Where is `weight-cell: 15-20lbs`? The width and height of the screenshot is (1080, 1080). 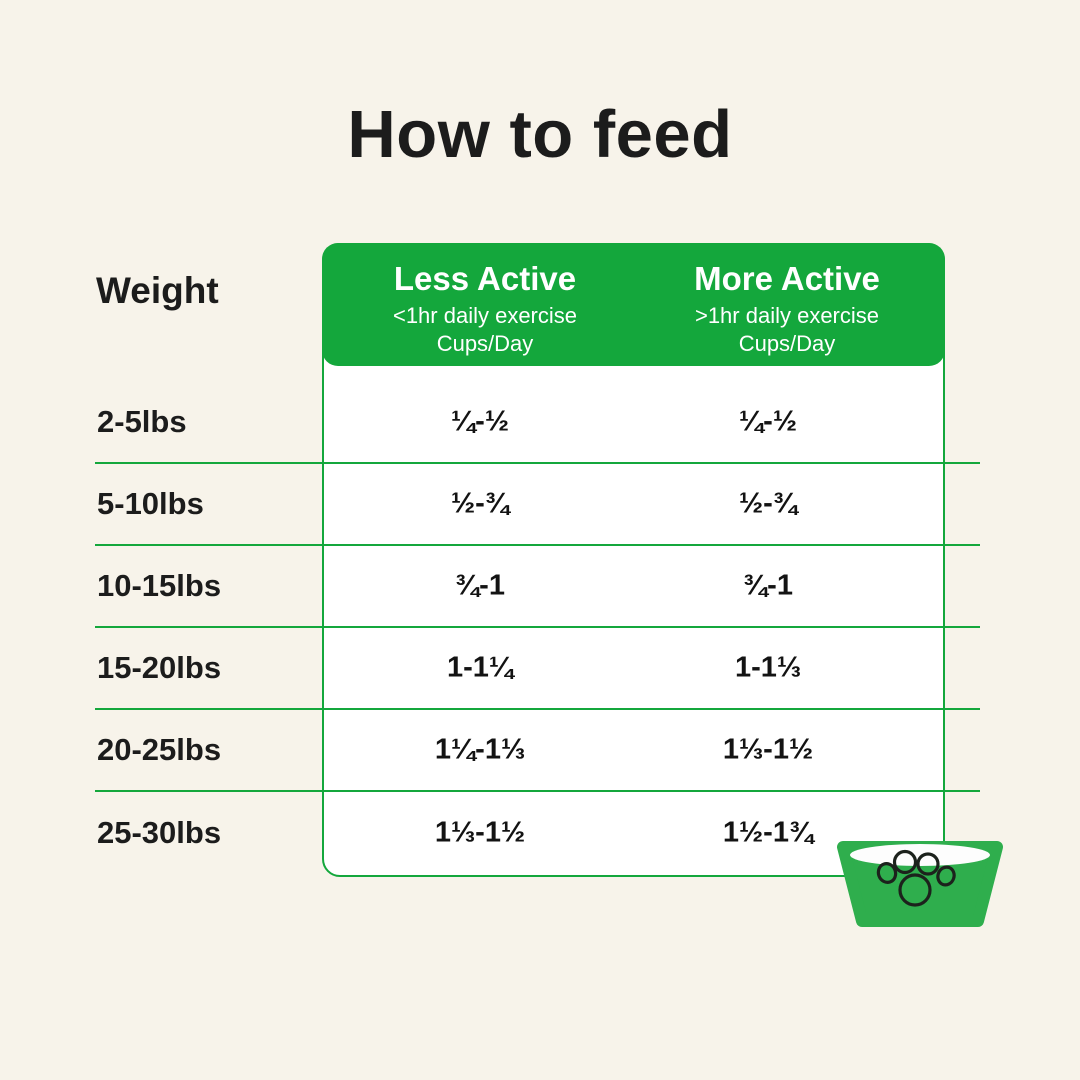 weight-cell: 15-20lbs is located at coordinates (159, 667).